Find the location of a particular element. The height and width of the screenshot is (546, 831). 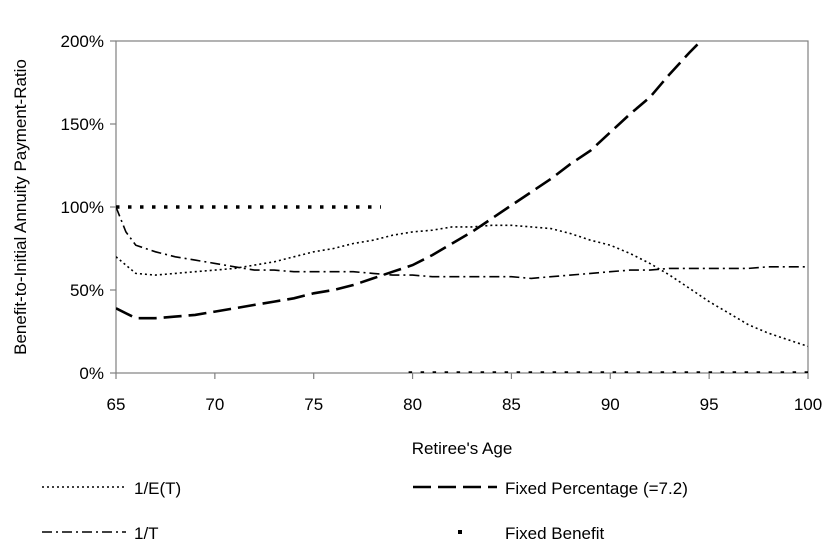

legend-label: 1/T is located at coordinates (146, 533).